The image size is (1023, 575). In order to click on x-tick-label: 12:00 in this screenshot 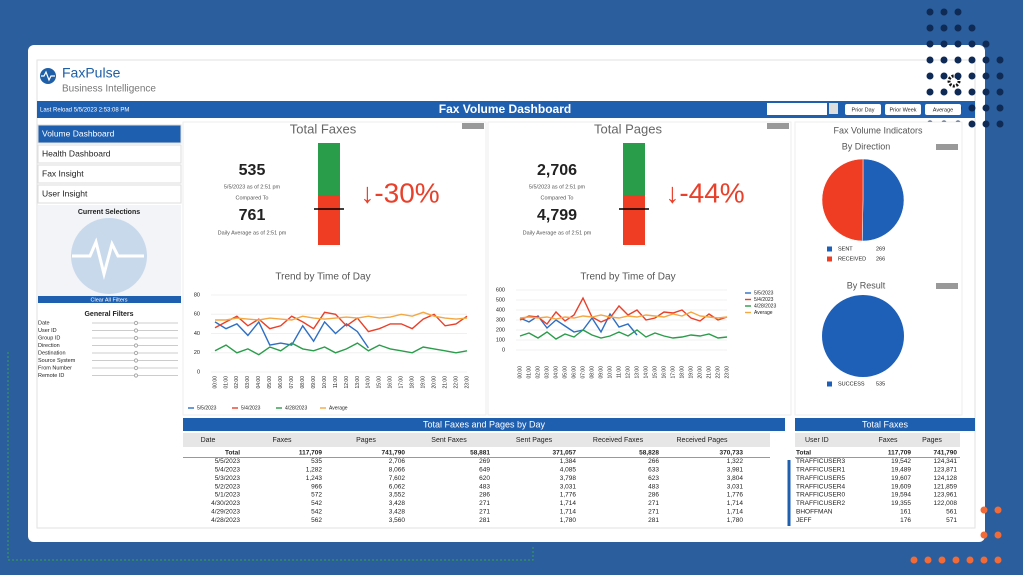, I will do `click(347, 382)`.